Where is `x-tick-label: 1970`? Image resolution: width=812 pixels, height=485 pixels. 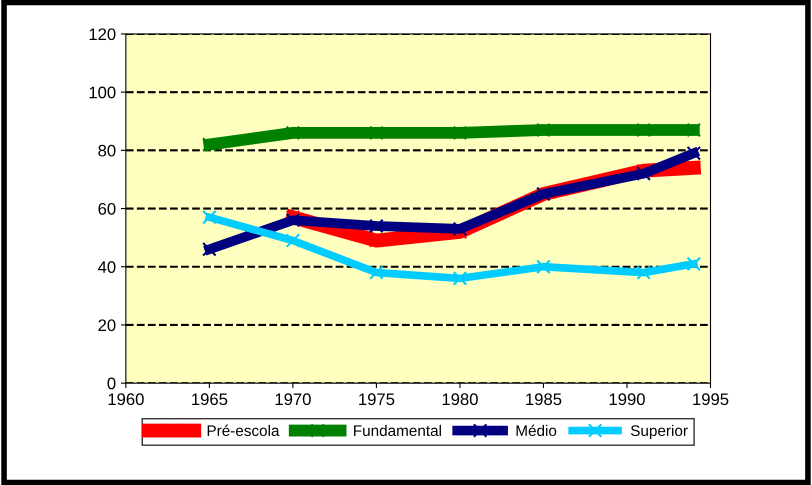 x-tick-label: 1970 is located at coordinates (293, 399).